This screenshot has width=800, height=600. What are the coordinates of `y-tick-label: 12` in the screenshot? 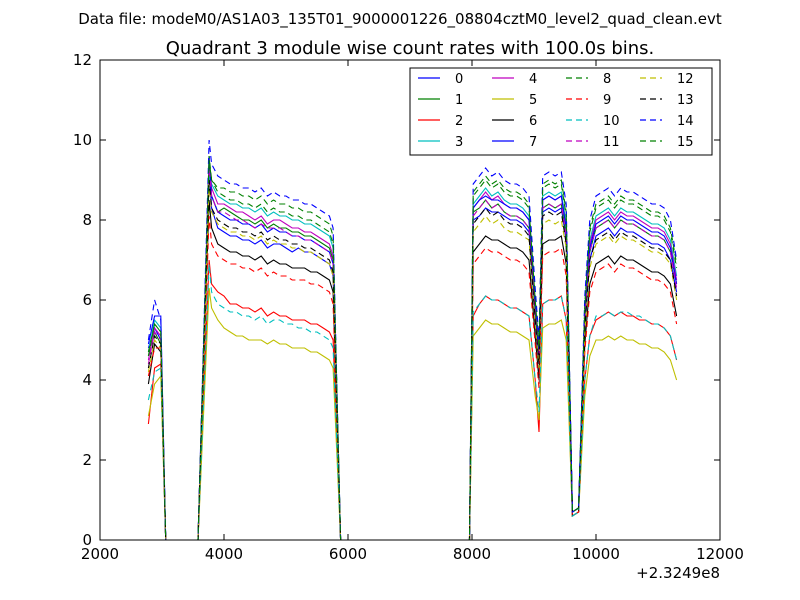 It's located at (82, 60).